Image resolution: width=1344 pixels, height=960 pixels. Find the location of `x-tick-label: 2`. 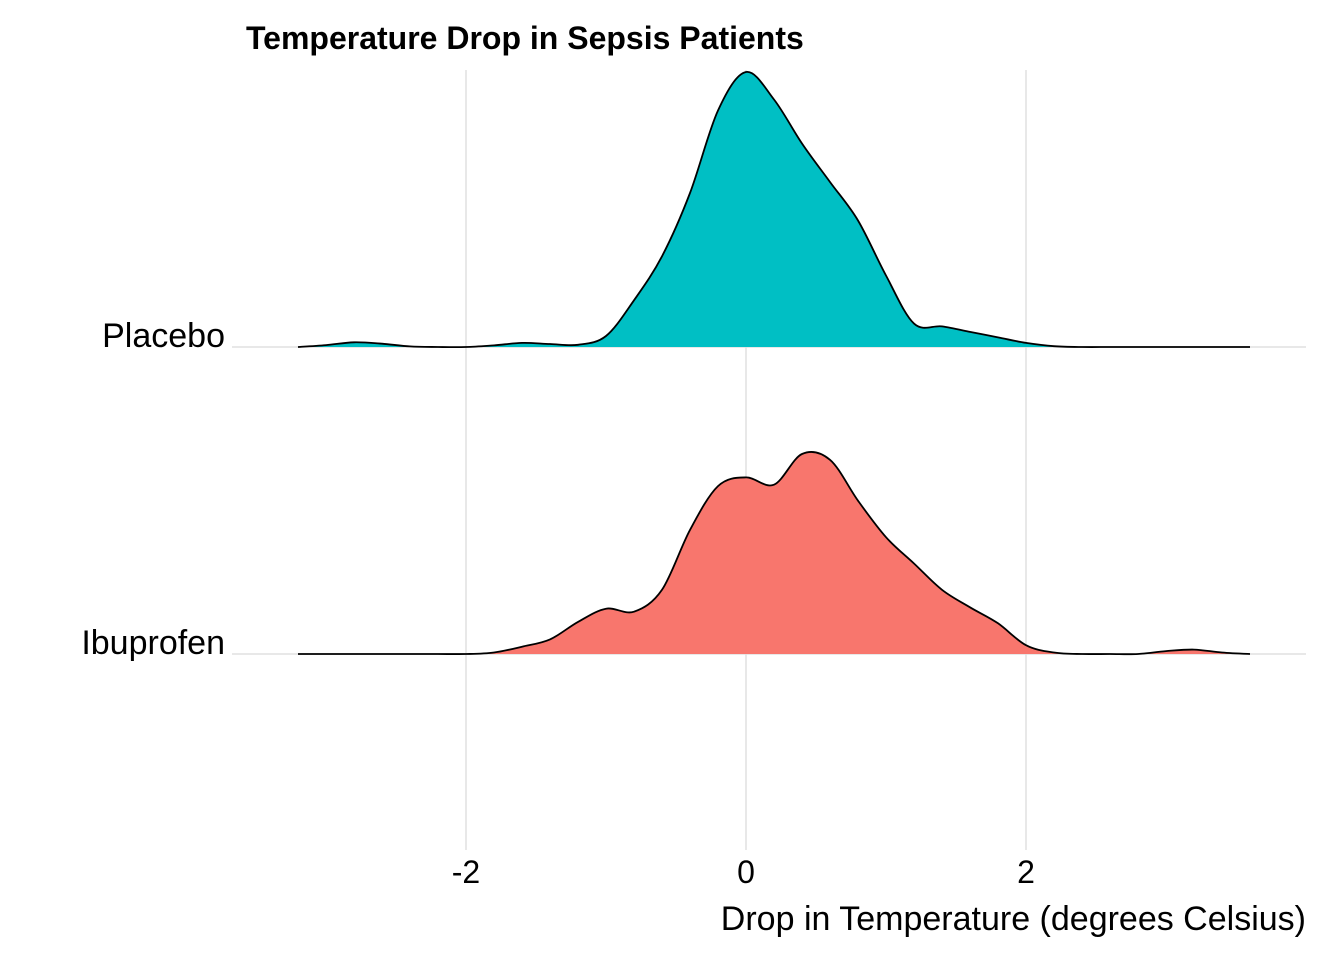

x-tick-label: 2 is located at coordinates (1026, 872).